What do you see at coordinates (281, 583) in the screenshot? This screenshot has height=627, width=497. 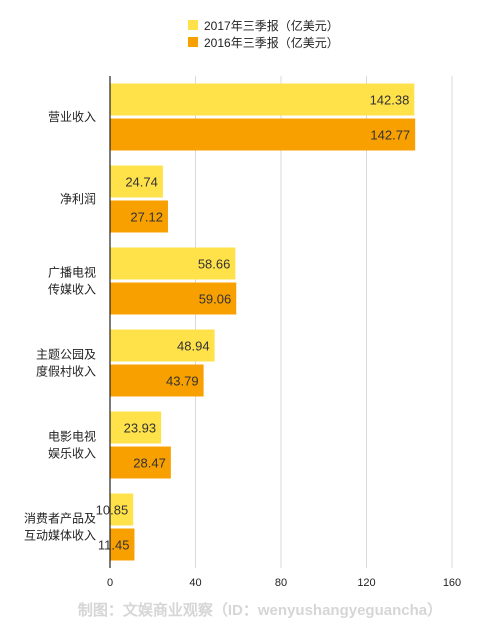 I see `x-tick-label: 80` at bounding box center [281, 583].